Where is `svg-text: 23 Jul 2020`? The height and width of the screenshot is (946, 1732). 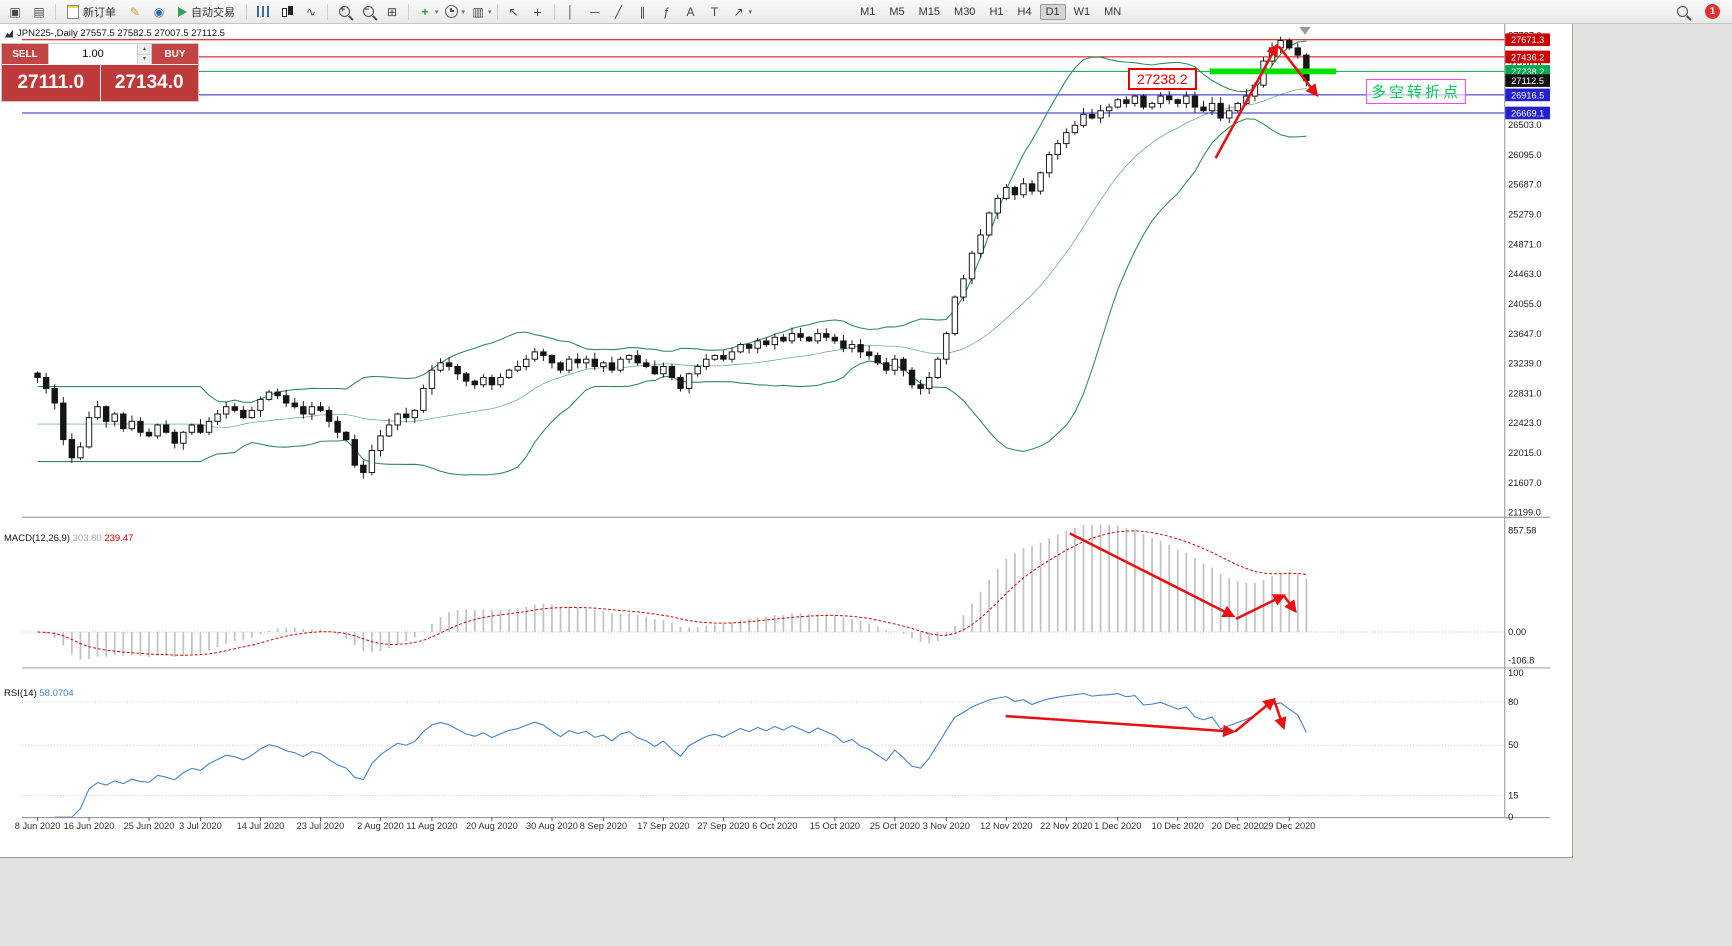
svg-text: 23 Jul 2020 is located at coordinates (321, 826).